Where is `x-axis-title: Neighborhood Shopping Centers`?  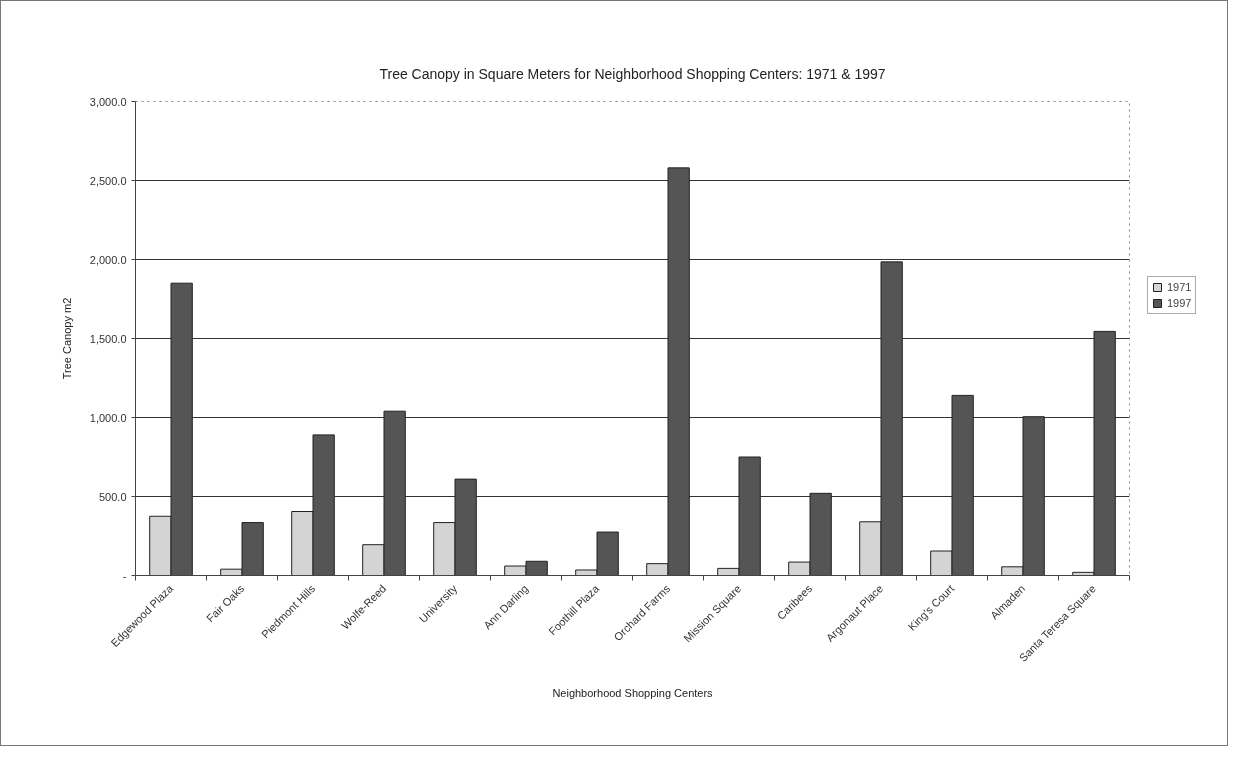
x-axis-title: Neighborhood Shopping Centers is located at coordinates (633, 693).